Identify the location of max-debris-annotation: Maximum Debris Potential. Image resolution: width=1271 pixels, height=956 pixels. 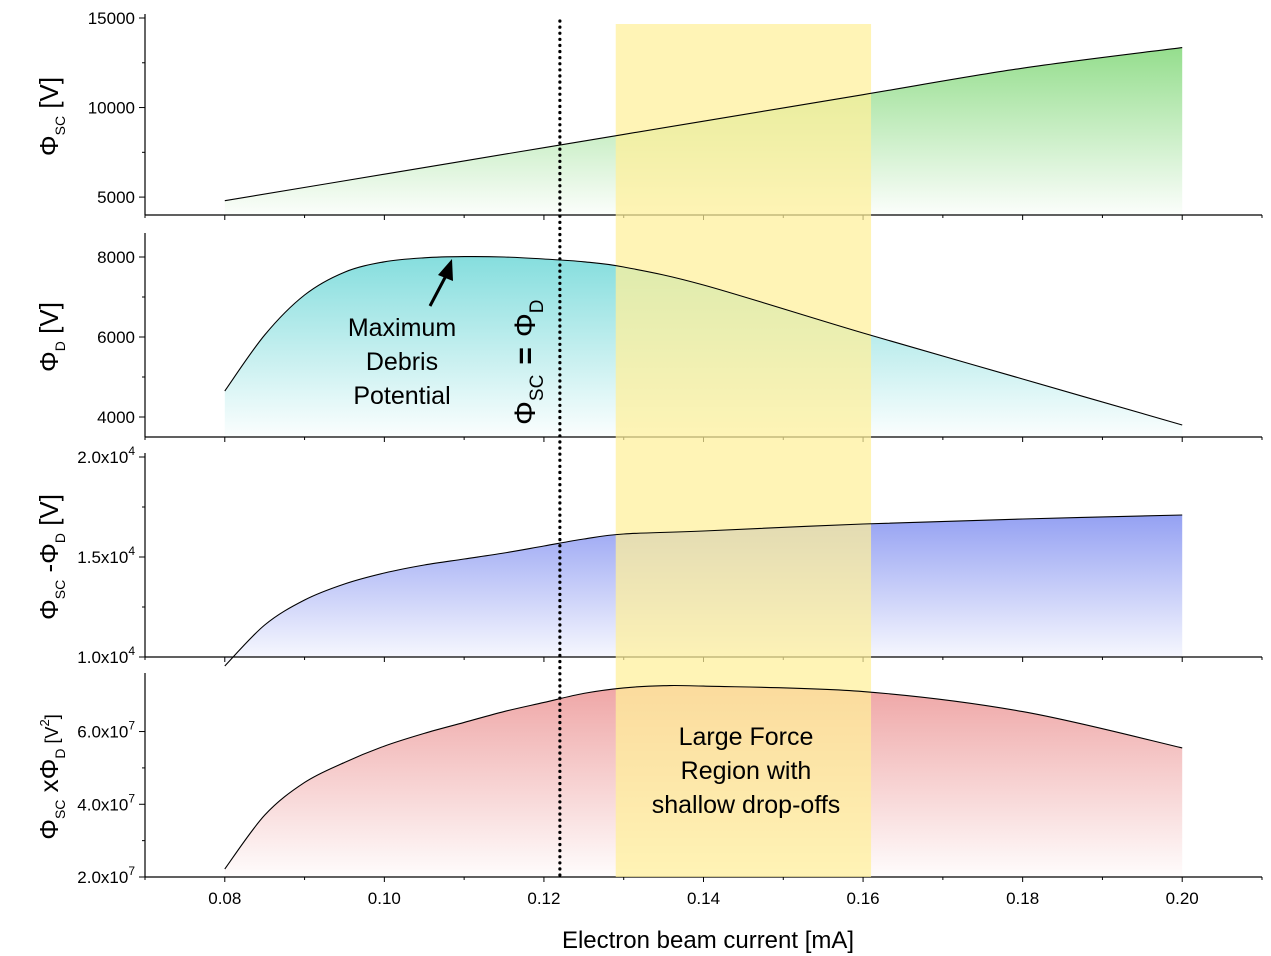
(402, 334).